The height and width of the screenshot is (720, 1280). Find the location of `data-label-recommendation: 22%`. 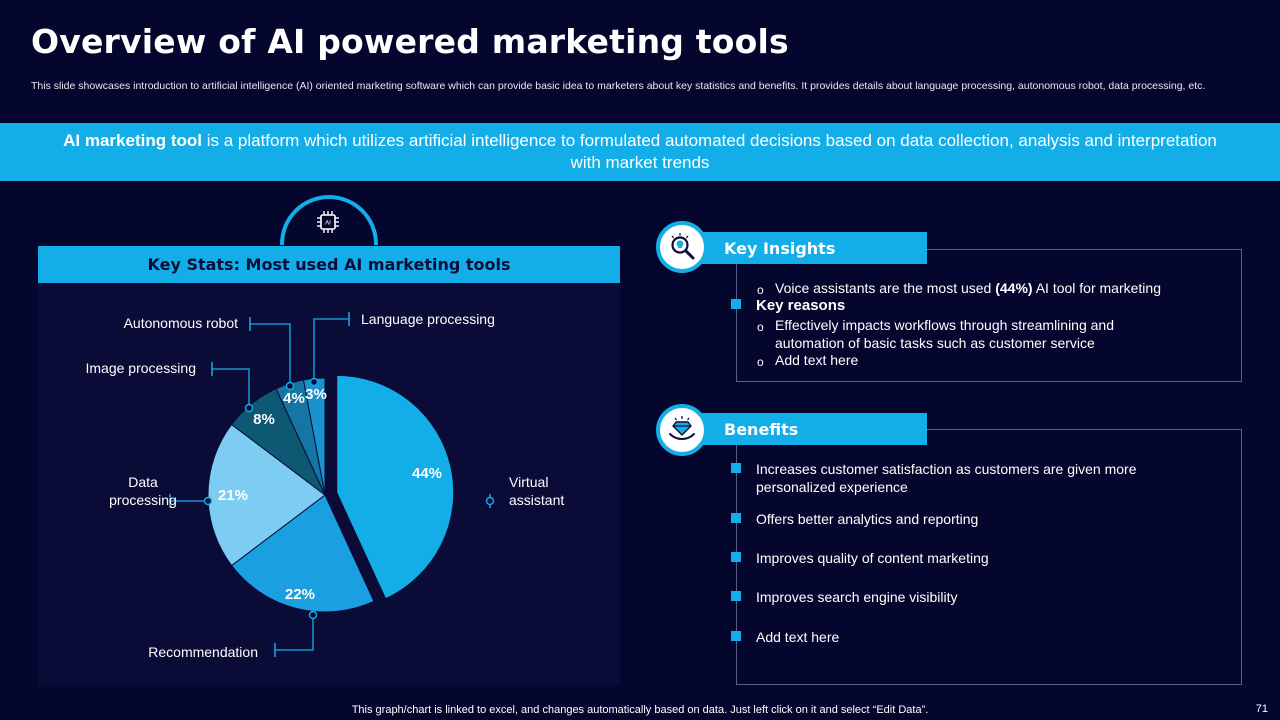

data-label-recommendation: 22% is located at coordinates (300, 594).